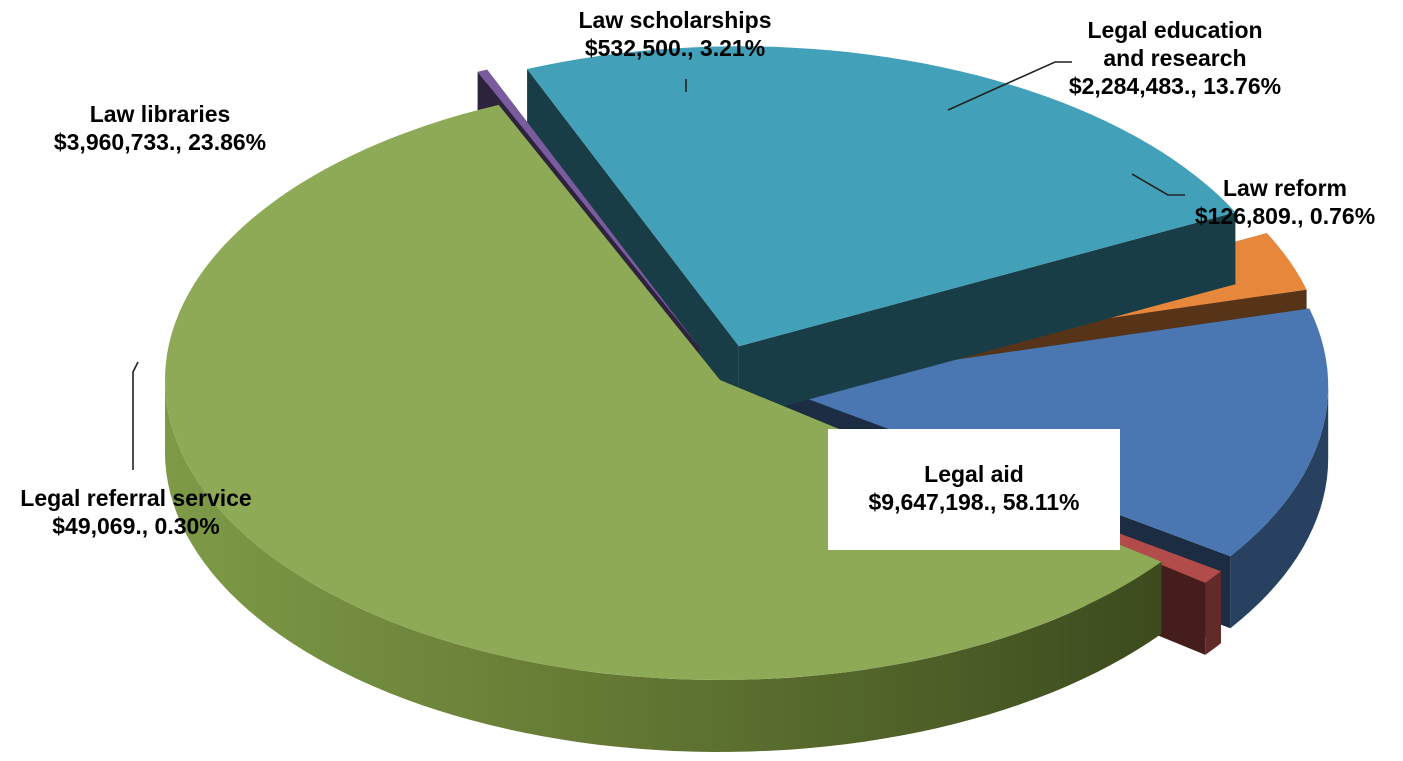  Describe the element at coordinates (987, 315) in the screenshot. I see `slice-wall` at that location.